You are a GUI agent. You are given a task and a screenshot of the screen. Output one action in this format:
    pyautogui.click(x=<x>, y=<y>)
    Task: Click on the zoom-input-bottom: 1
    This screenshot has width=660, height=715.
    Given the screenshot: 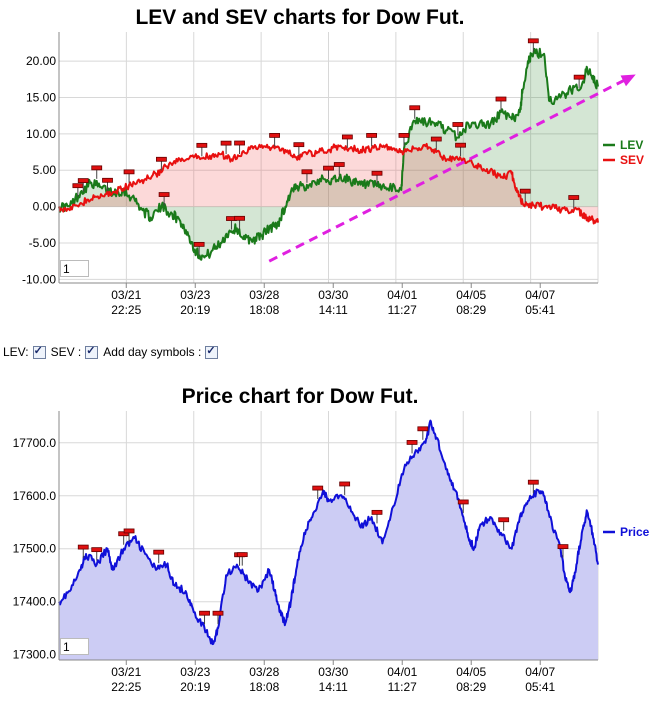 What is the action you would take?
    pyautogui.click(x=74, y=646)
    